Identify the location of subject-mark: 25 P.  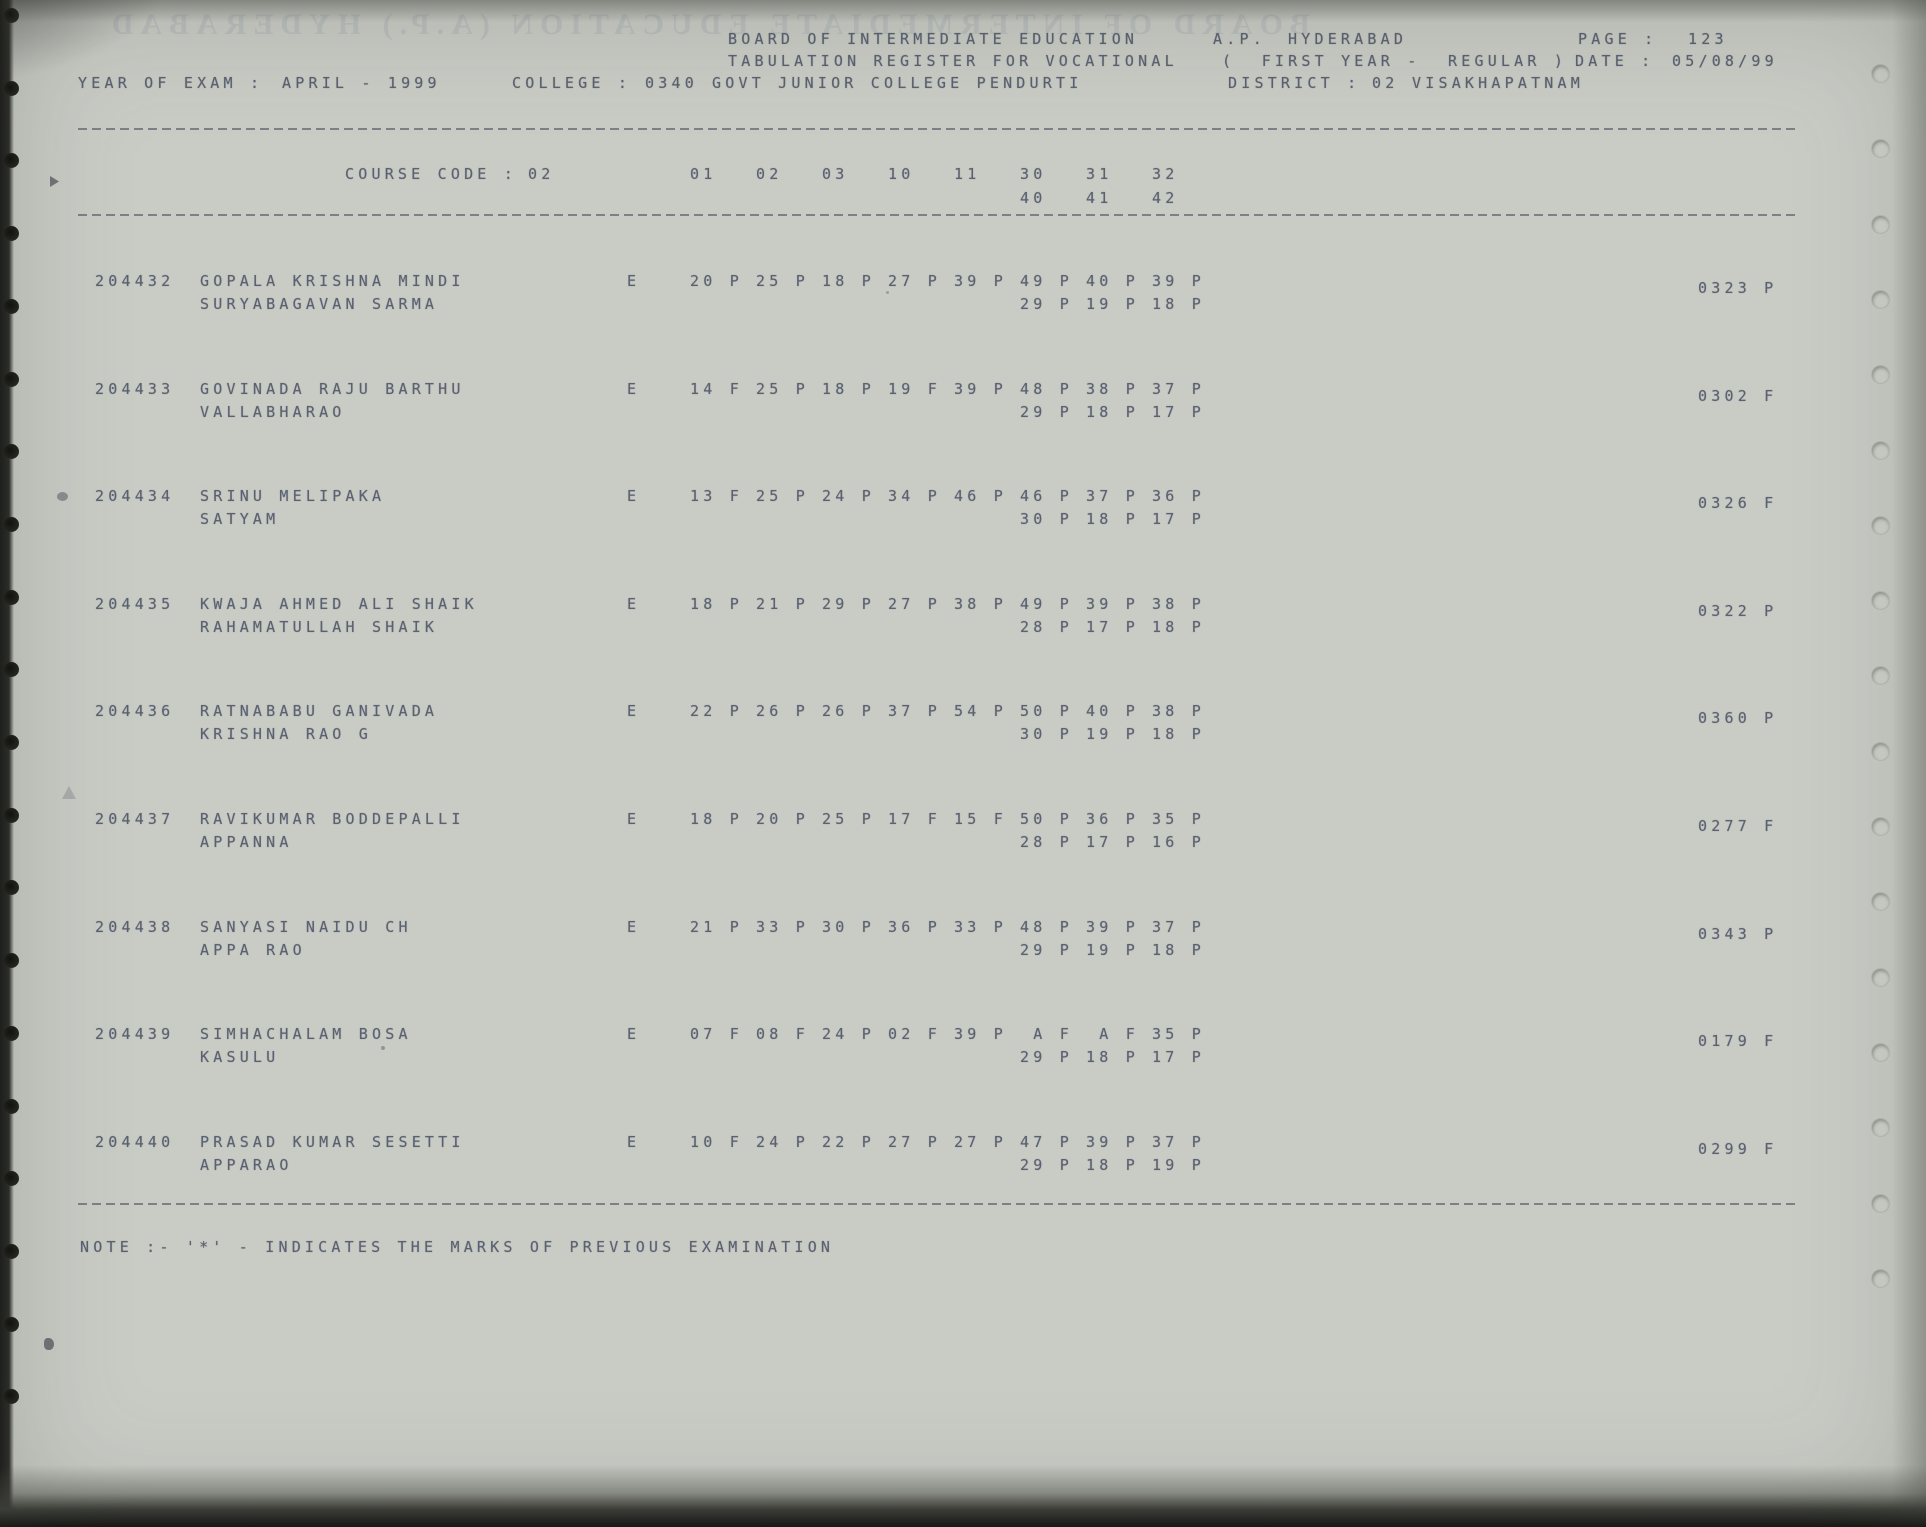
(782, 496).